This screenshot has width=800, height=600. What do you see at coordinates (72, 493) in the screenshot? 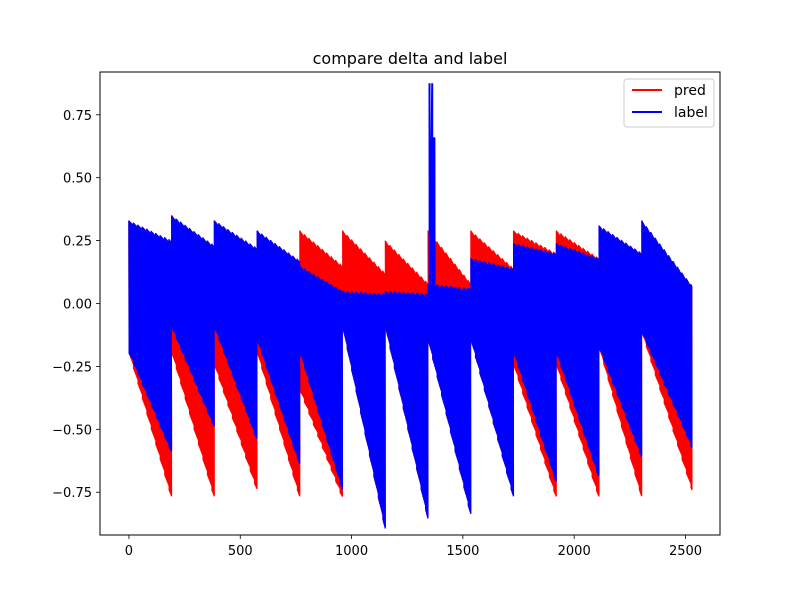
I see `y-tick-label: −0.75` at bounding box center [72, 493].